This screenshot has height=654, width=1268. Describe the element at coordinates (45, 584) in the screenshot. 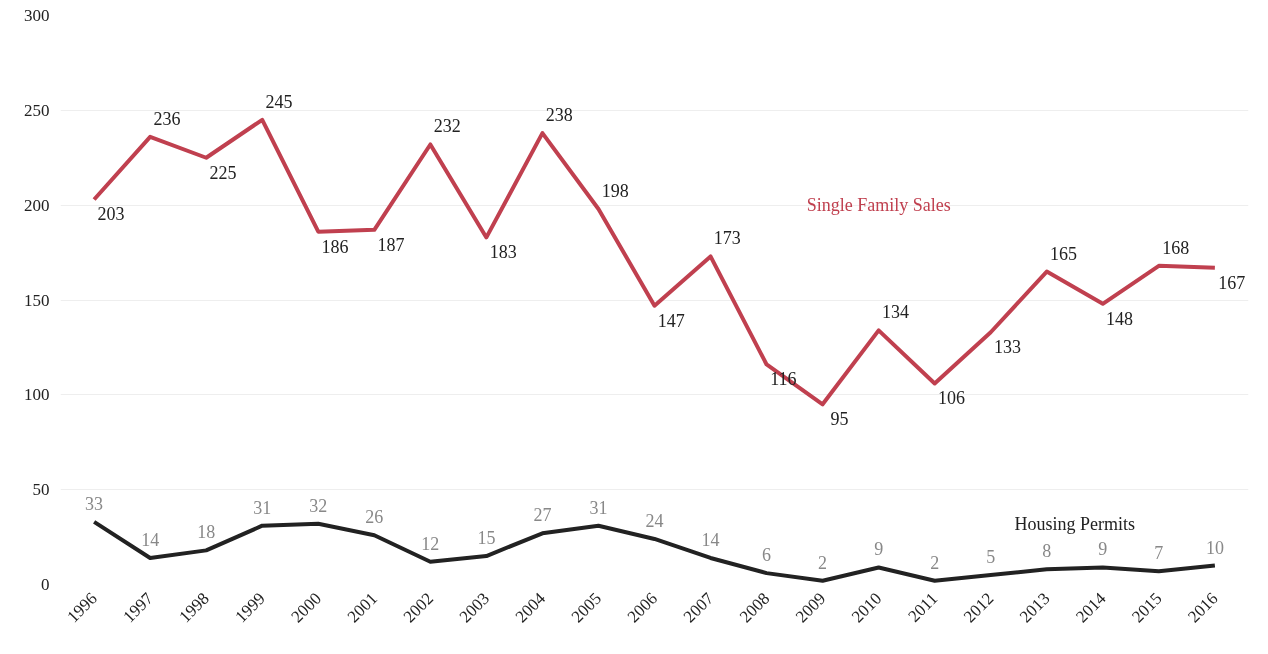

I see `y-tick-label: 0` at that location.